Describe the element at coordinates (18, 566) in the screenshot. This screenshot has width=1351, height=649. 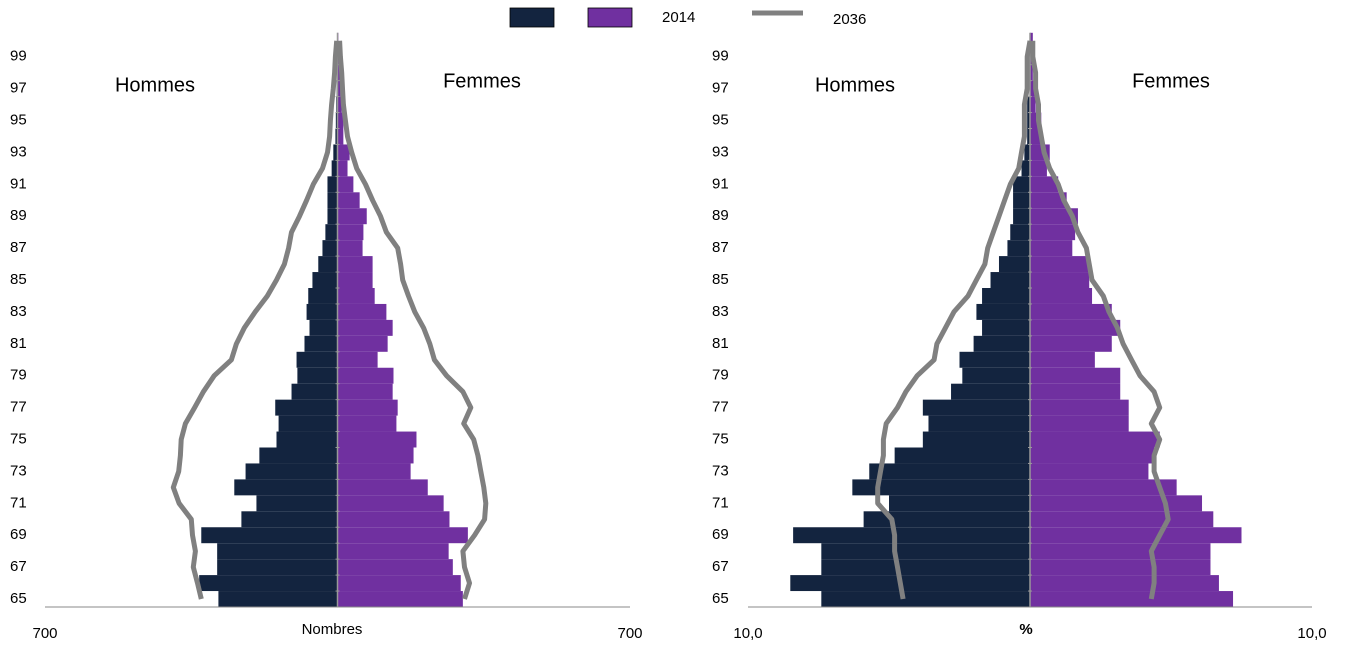
I see `y-tick-label: 67` at that location.